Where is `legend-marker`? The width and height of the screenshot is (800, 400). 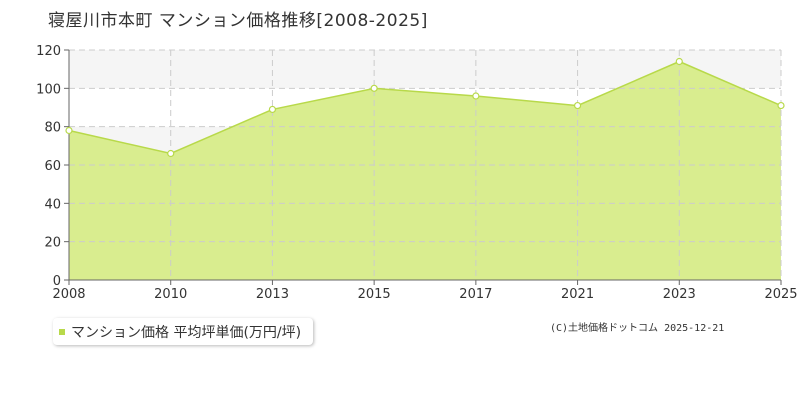
legend-marker is located at coordinates (62, 331).